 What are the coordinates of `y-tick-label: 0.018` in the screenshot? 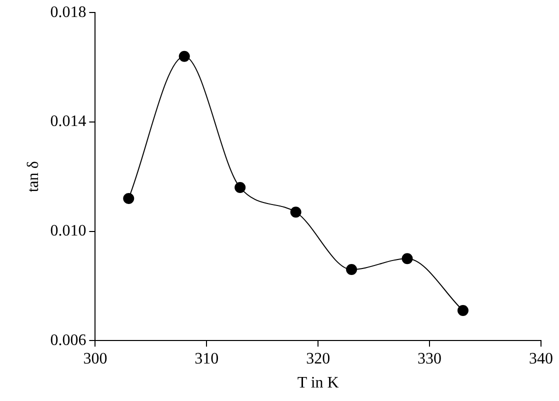 It's located at (68, 12).